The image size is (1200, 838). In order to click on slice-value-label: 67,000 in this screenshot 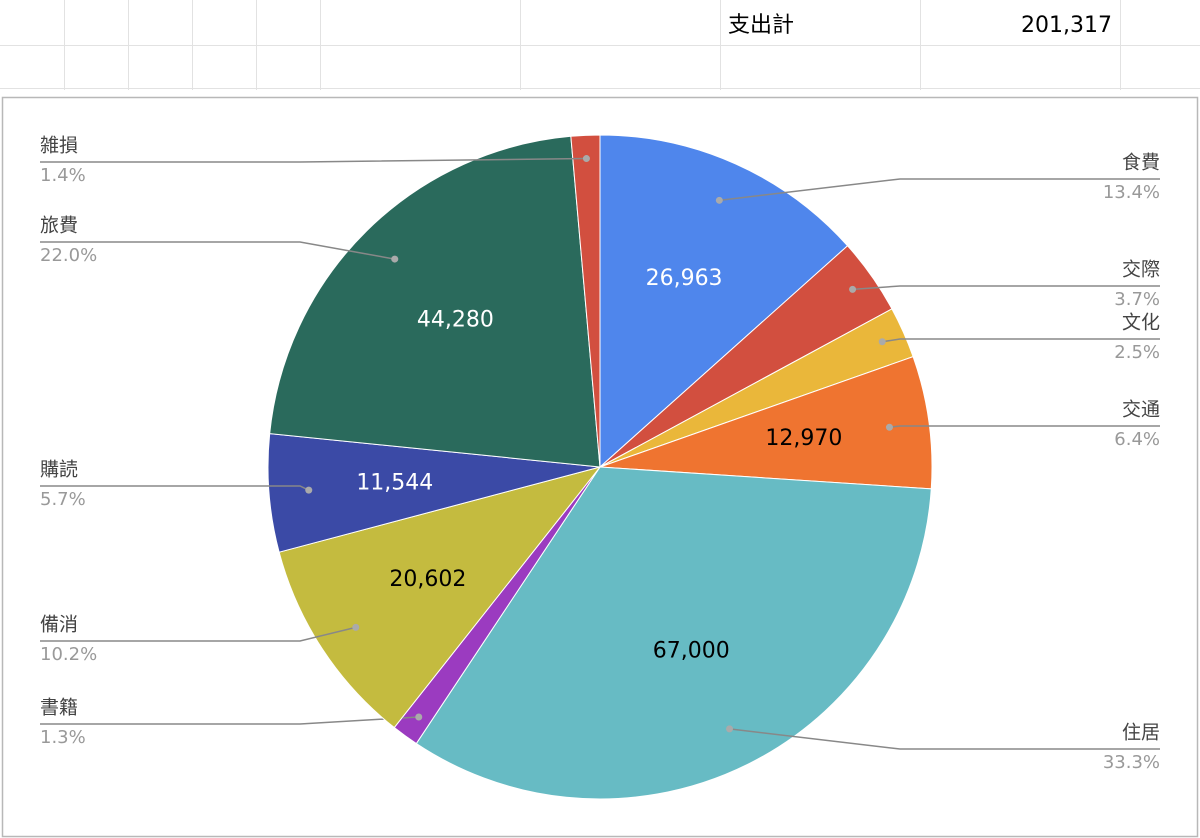, I will do `click(691, 651)`.